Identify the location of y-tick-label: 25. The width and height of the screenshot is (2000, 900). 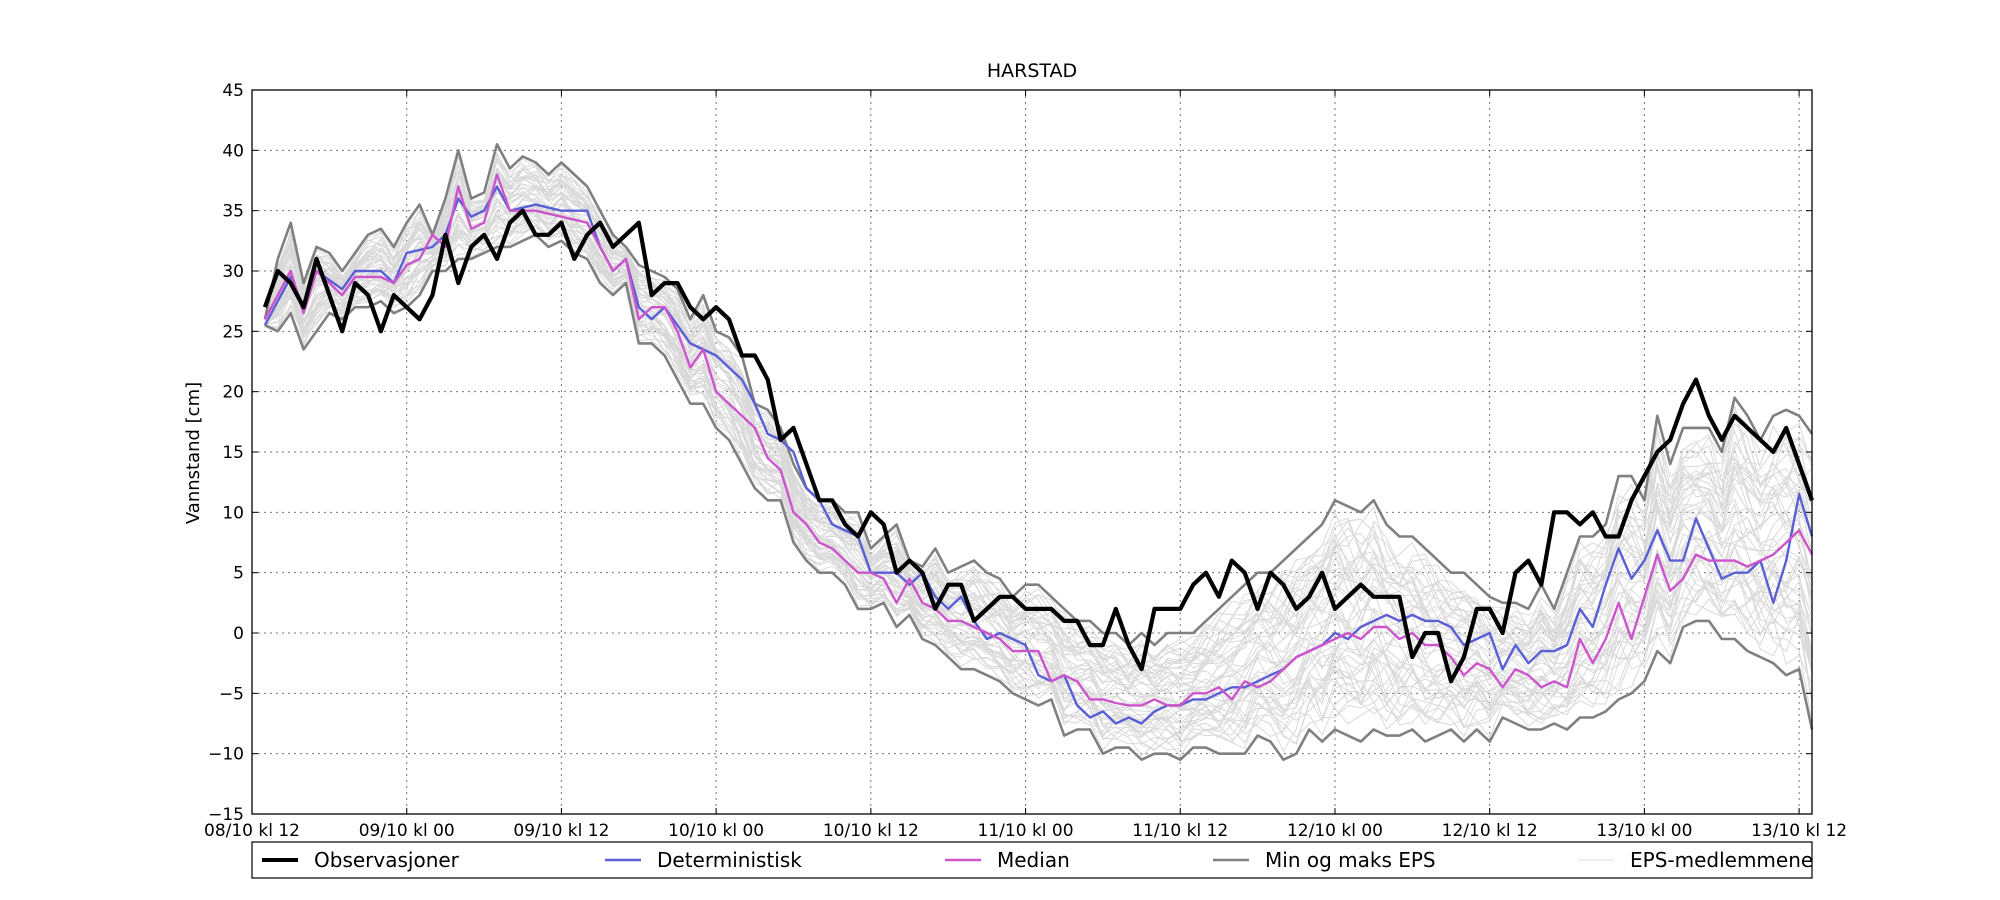
(233, 332).